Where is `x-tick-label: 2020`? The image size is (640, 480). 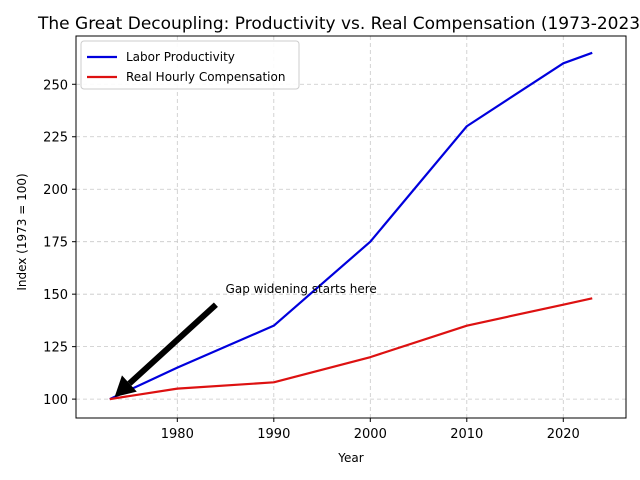
x-tick-label: 2020 is located at coordinates (563, 434).